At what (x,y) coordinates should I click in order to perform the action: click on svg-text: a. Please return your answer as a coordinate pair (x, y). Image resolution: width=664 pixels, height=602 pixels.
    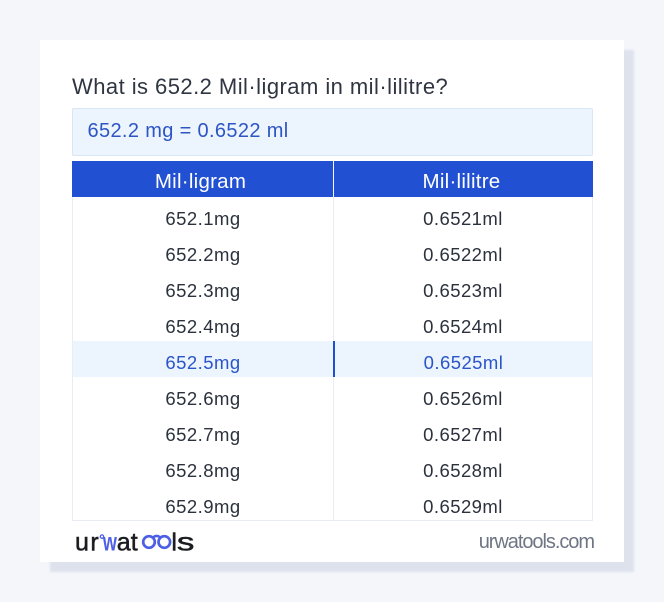
    Looking at the image, I should click on (124, 543).